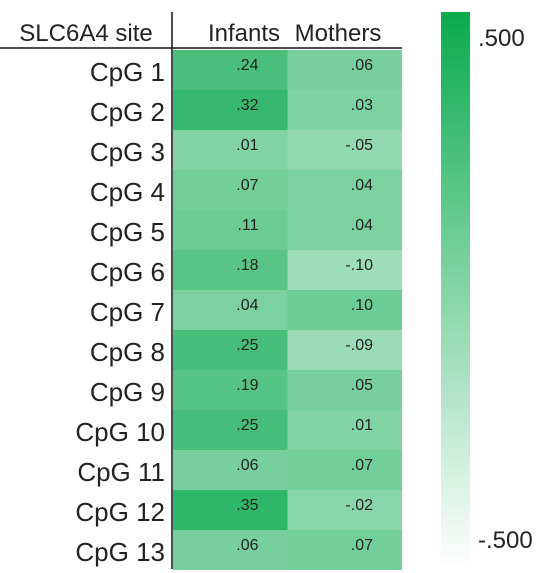 The height and width of the screenshot is (573, 550). Describe the element at coordinates (247, 385) in the screenshot. I see `cell-value-label: .19` at that location.